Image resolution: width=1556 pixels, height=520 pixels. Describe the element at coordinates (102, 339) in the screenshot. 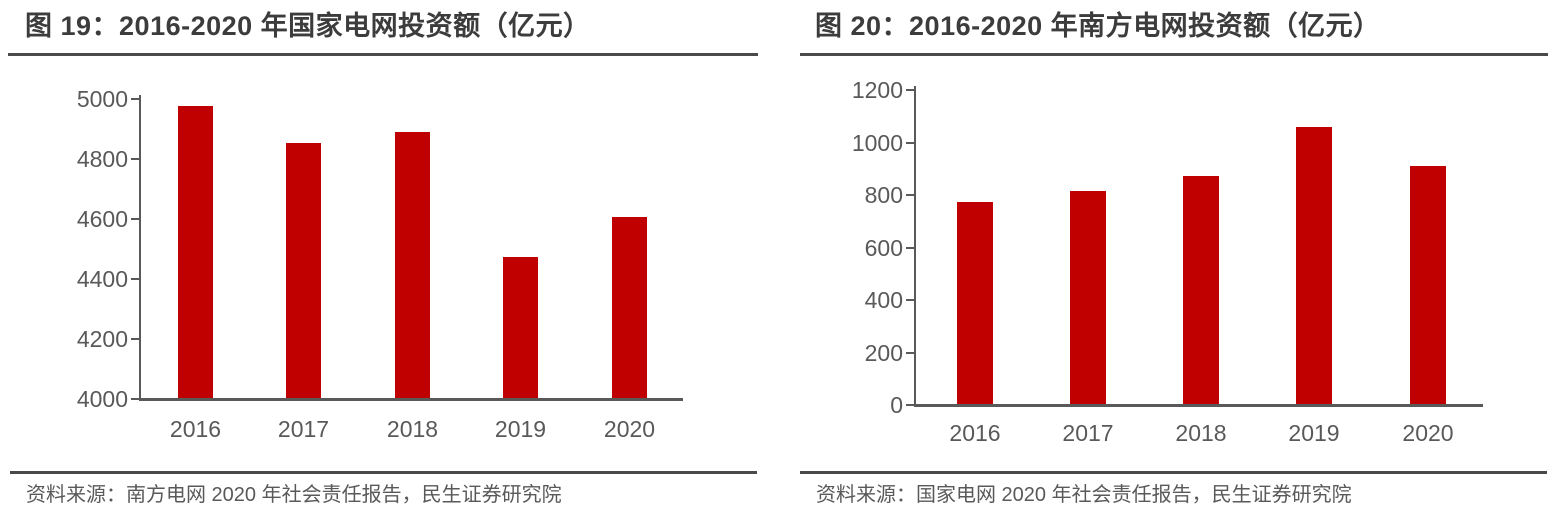

I see `y-tick-label-4200: 4200` at that location.